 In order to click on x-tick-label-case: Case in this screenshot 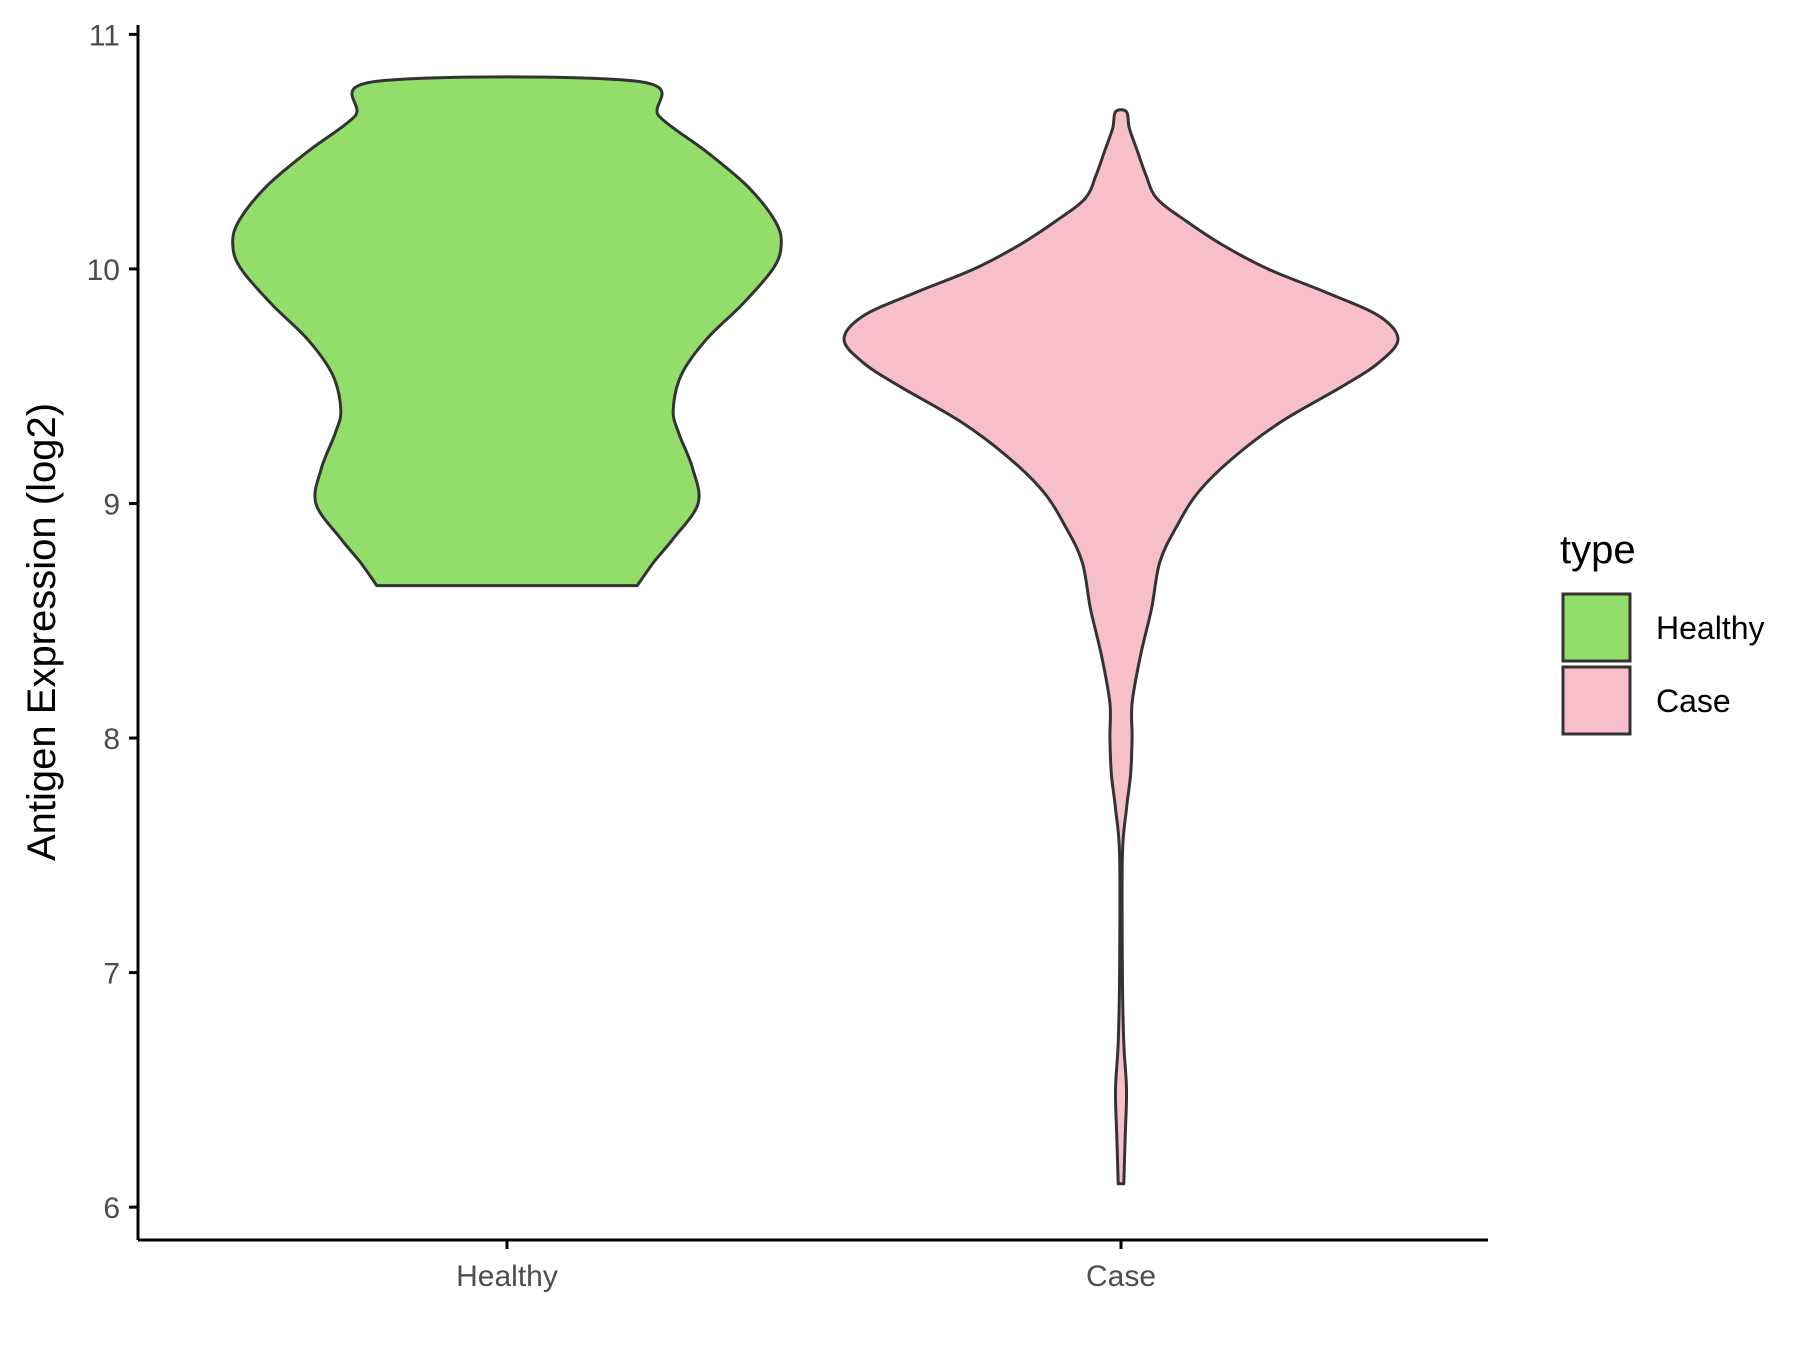, I will do `click(1121, 1276)`.